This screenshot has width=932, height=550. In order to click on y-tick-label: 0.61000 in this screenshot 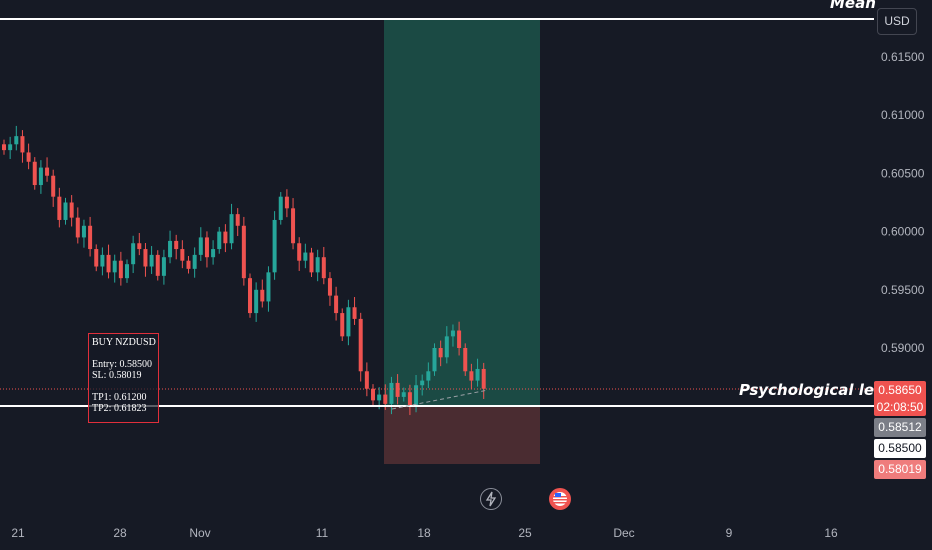, I will do `click(903, 115)`.